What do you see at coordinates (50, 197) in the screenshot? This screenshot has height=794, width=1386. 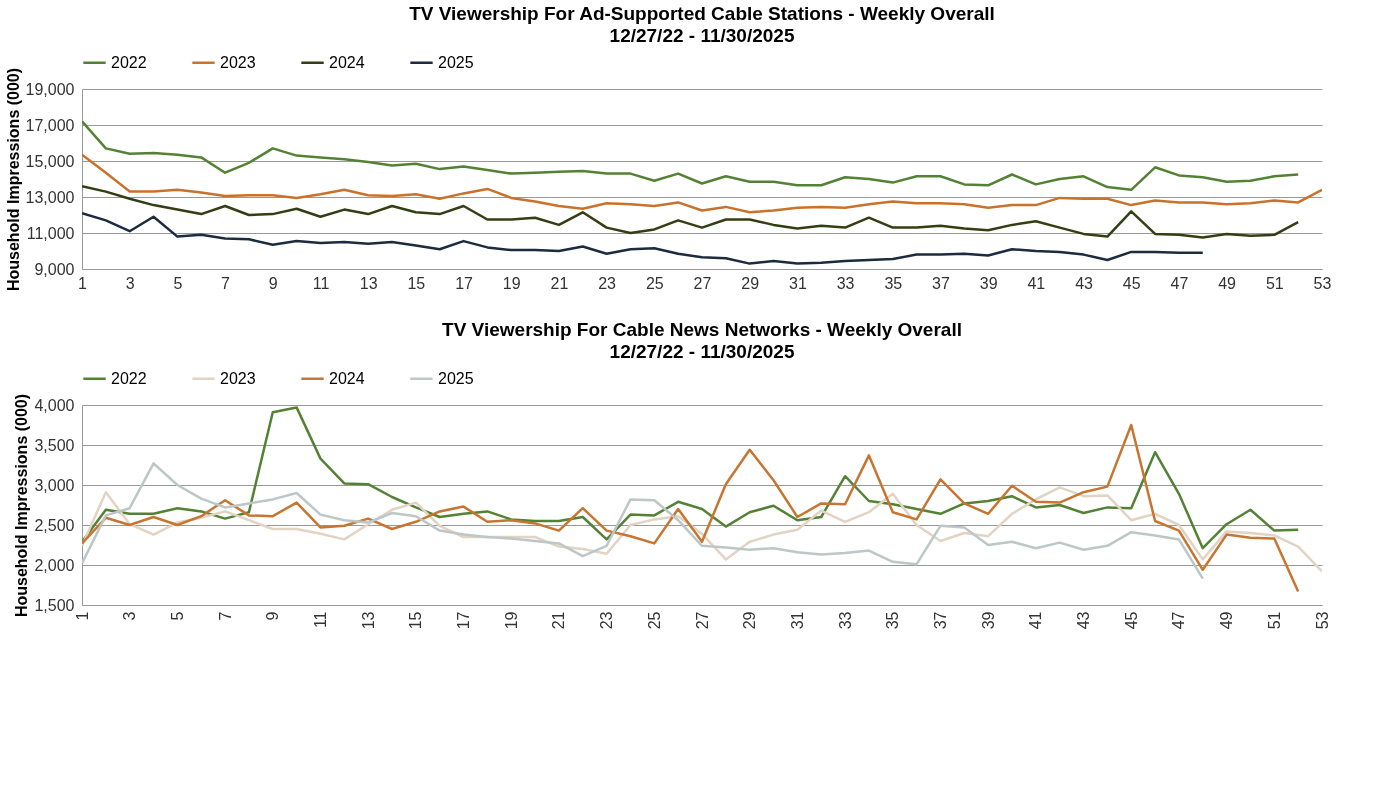 I see `y-tick-label: 13,000` at bounding box center [50, 197].